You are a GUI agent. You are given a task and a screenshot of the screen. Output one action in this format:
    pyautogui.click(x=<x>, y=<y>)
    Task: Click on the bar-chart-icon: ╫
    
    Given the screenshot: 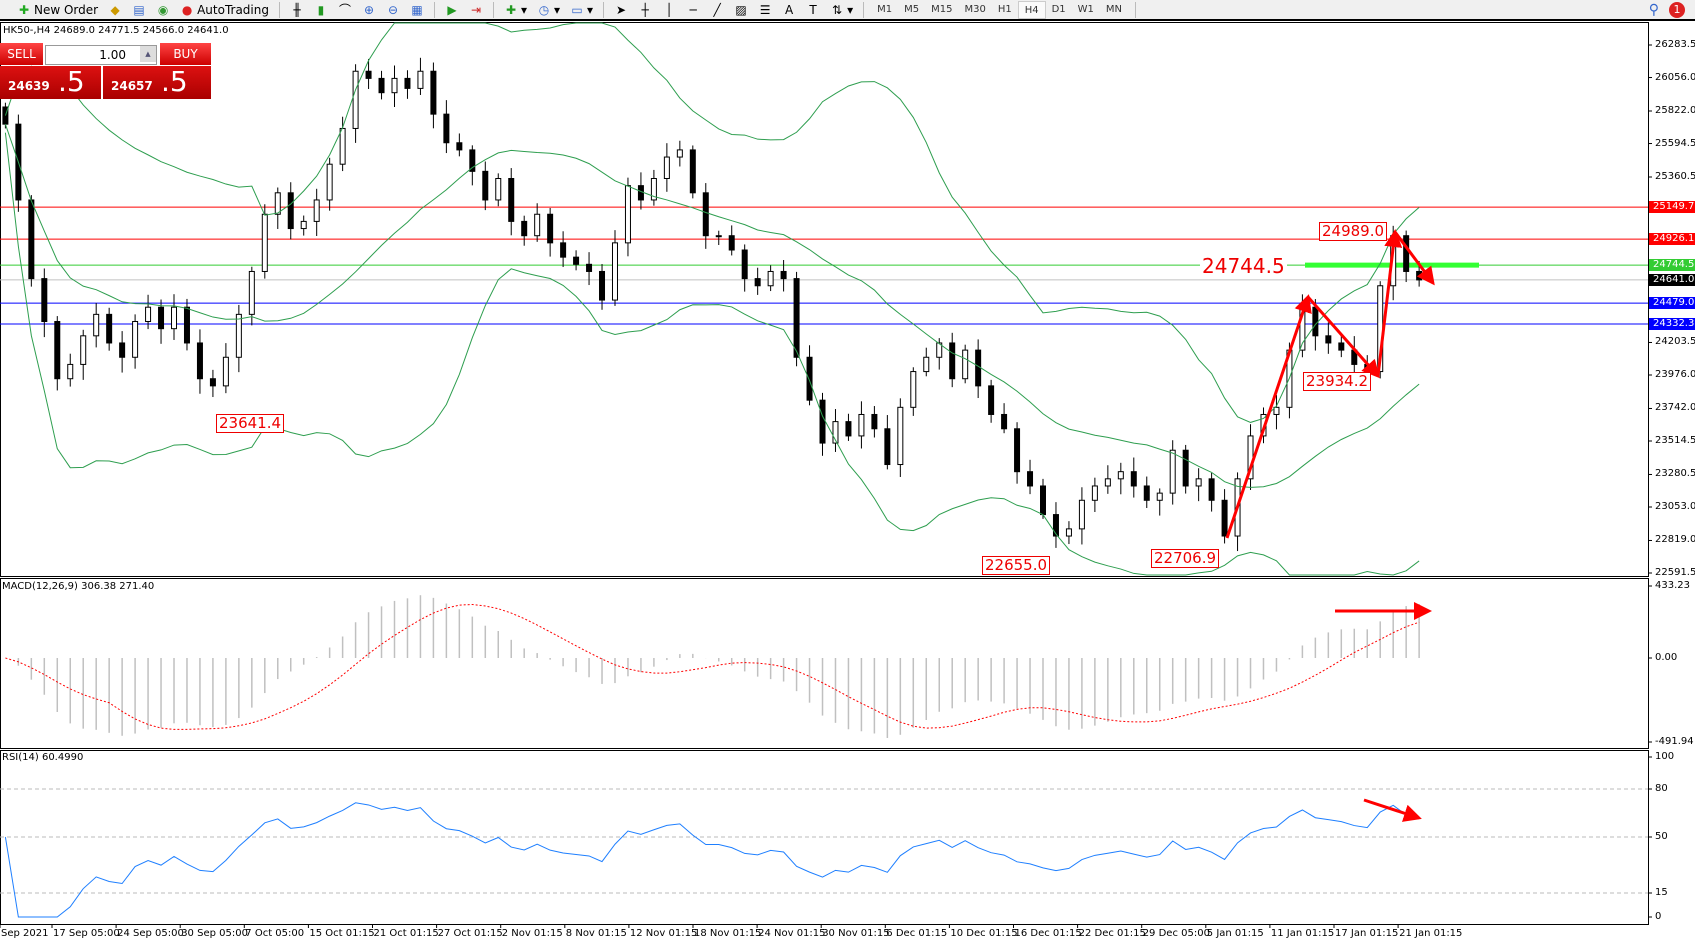 What is the action you would take?
    pyautogui.click(x=297, y=9)
    